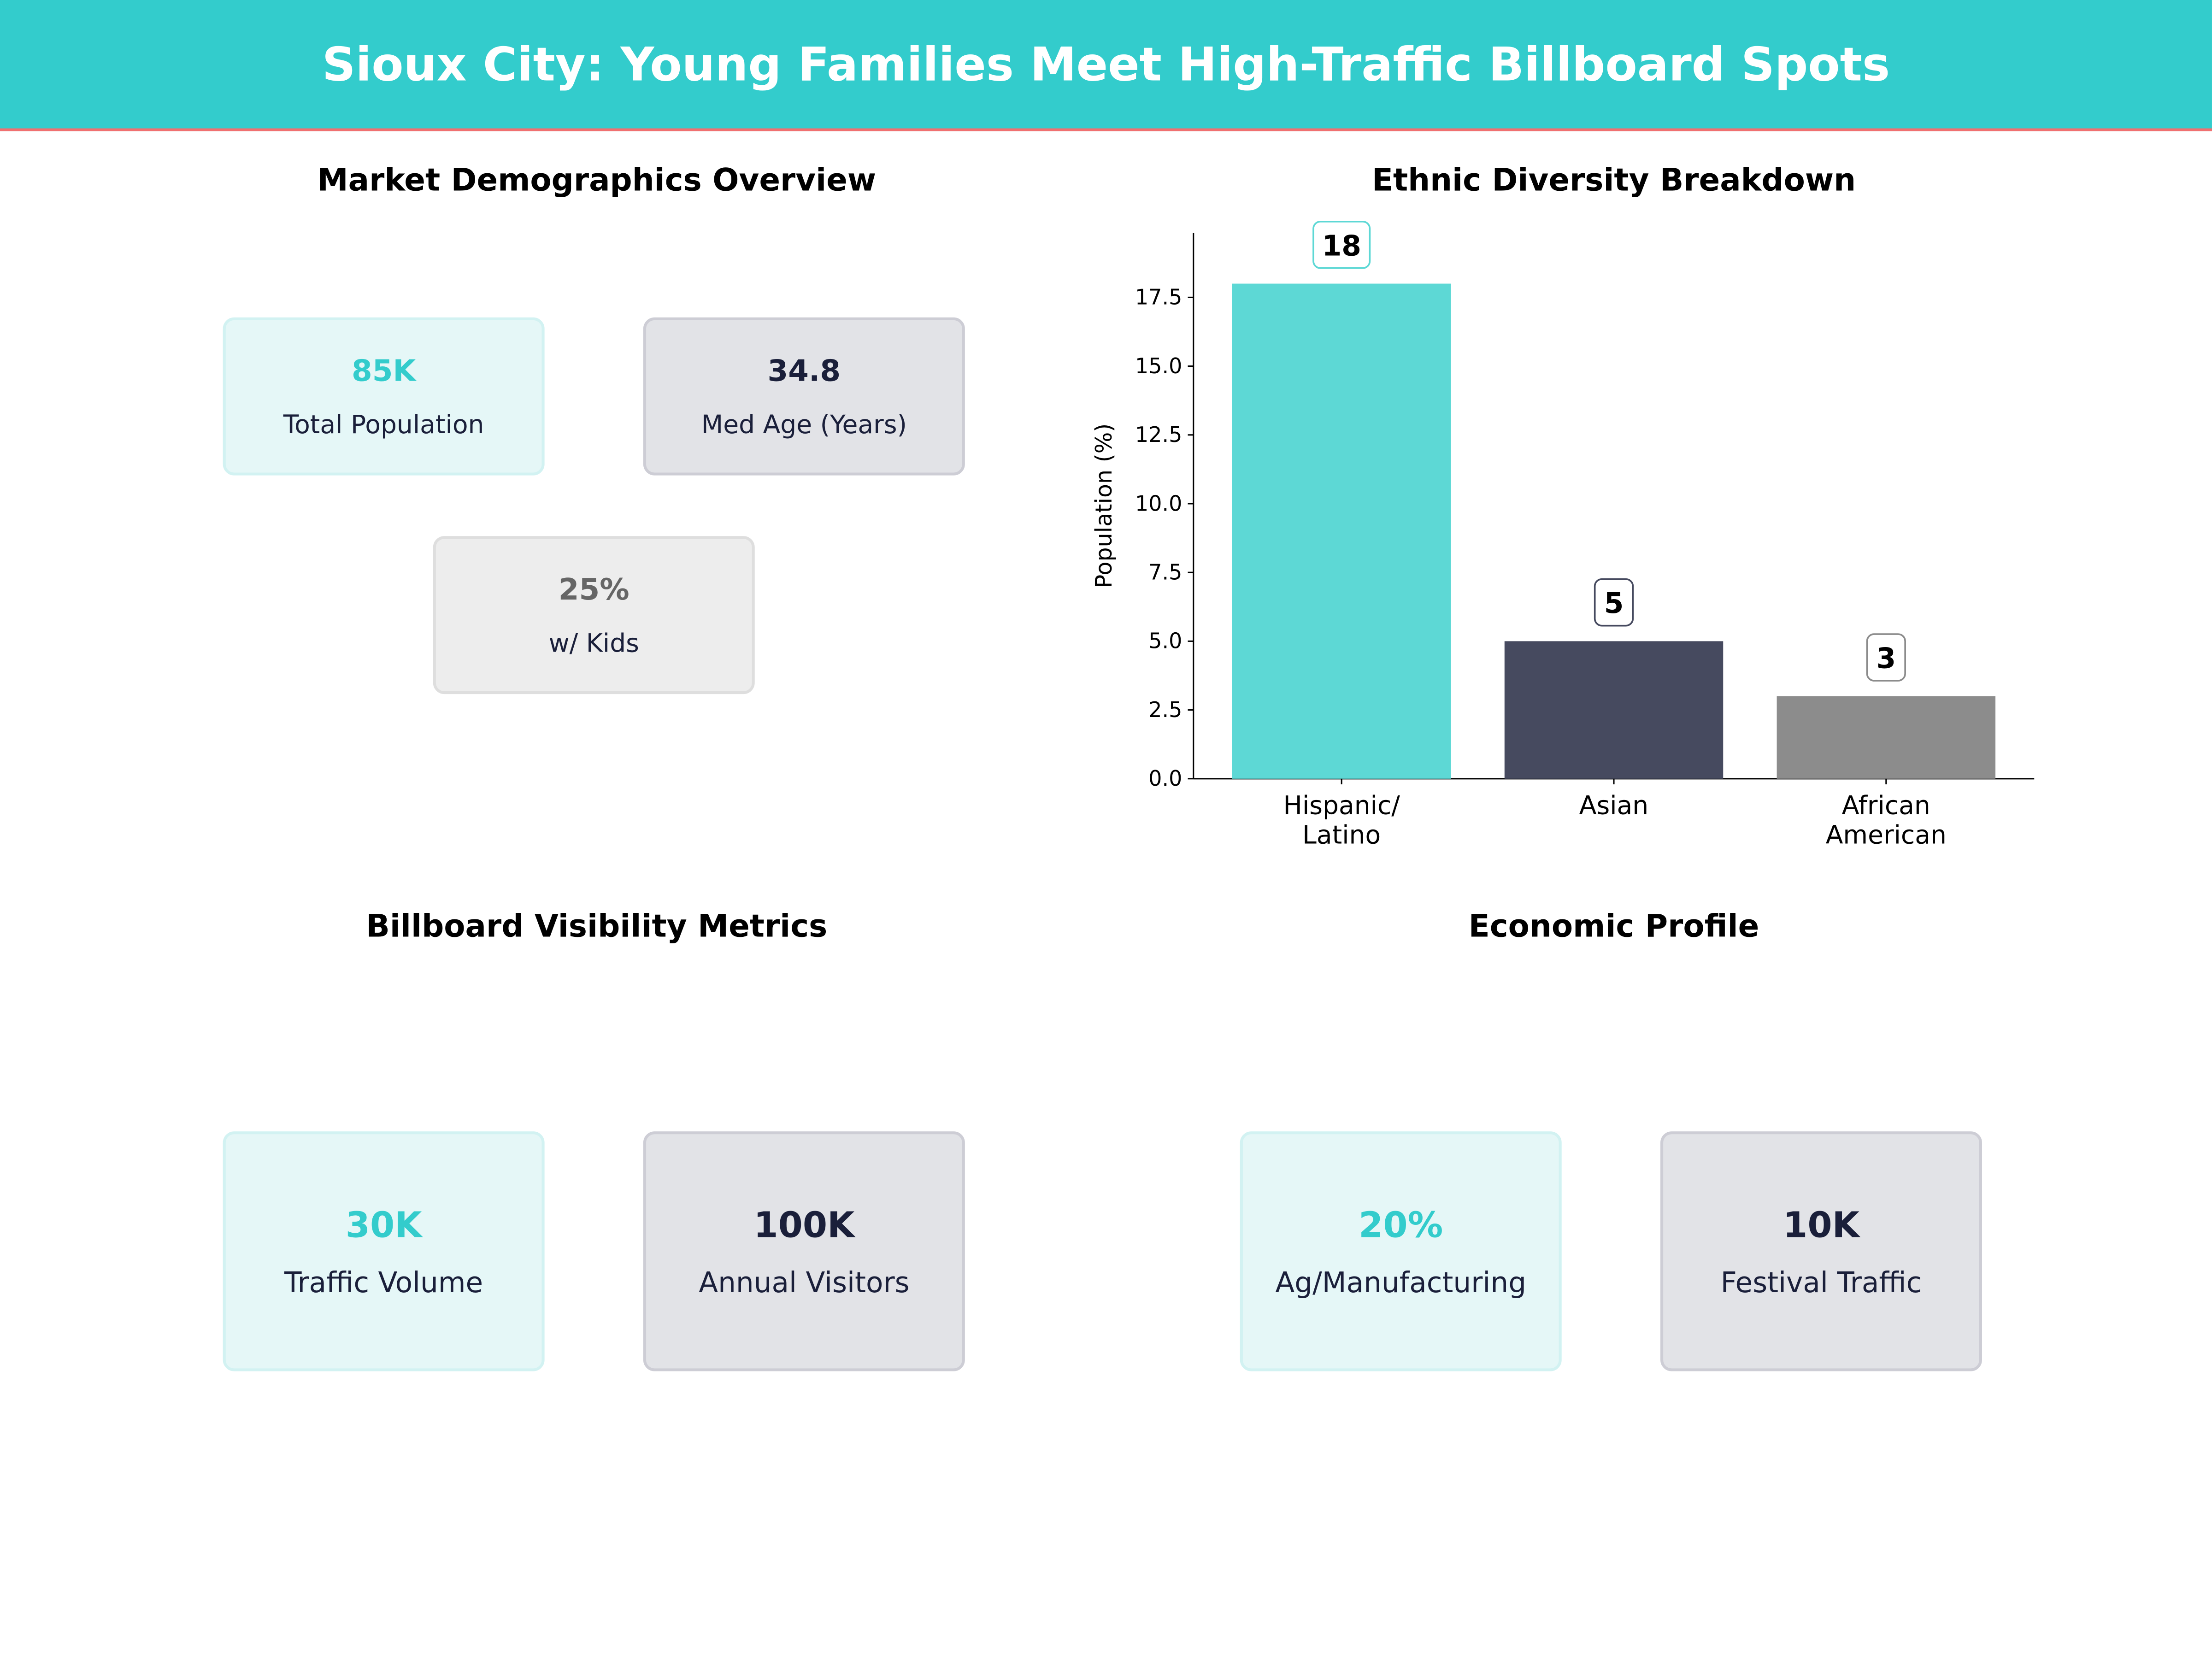 The height and width of the screenshot is (1659, 2212). What do you see at coordinates (1821, 1224) in the screenshot?
I see `card-value: 10K` at bounding box center [1821, 1224].